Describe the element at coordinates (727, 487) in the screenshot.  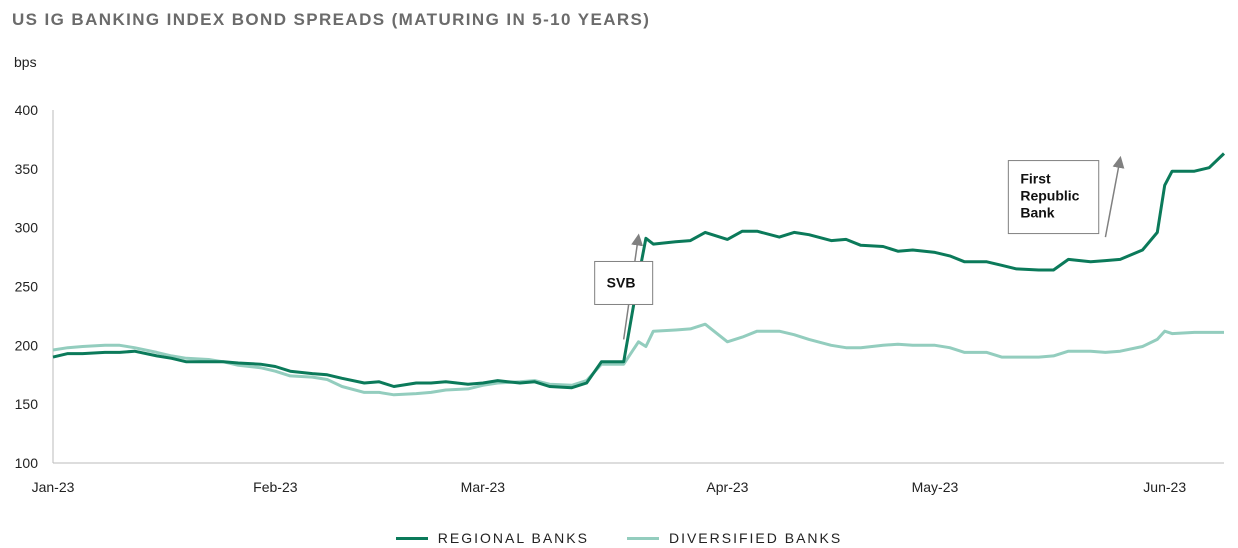
I see `x-tick-label: Apr-23` at that location.